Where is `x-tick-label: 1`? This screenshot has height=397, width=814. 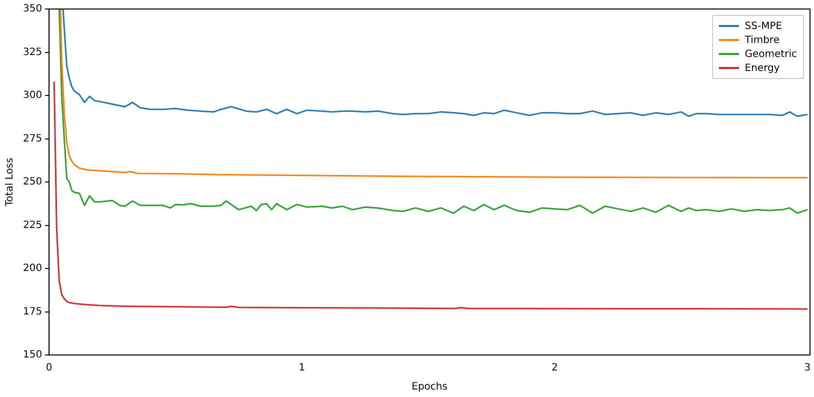 x-tick-label: 1 is located at coordinates (302, 368).